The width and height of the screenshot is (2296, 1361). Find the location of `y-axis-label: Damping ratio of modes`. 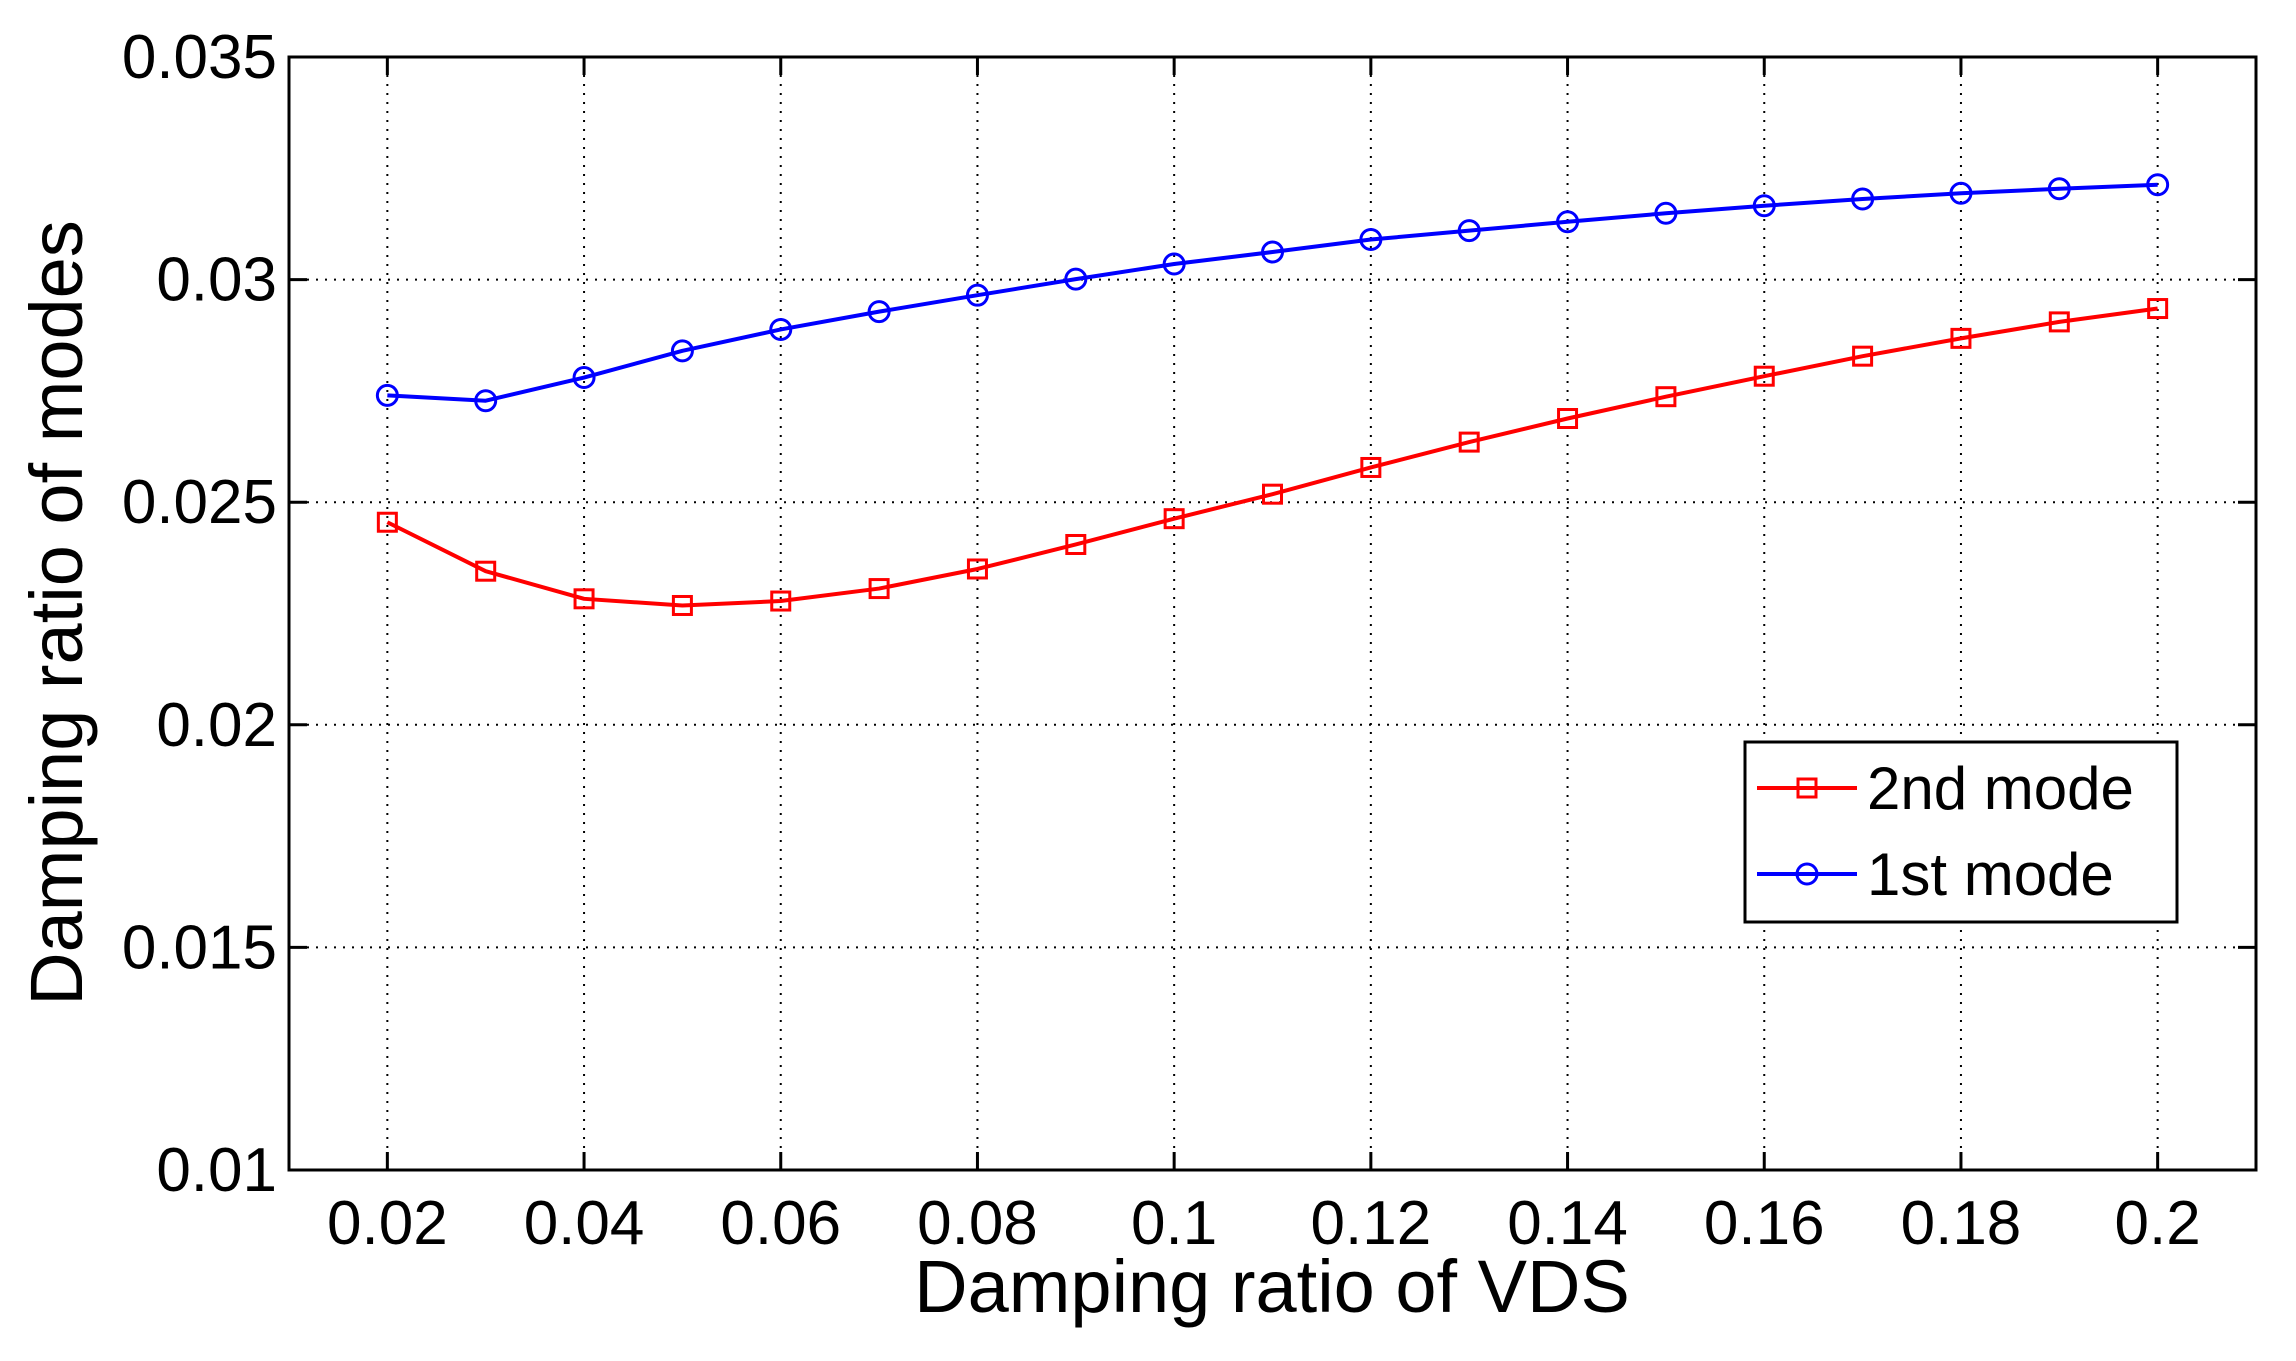

y-axis-label: Damping ratio of modes is located at coordinates (56, 613).